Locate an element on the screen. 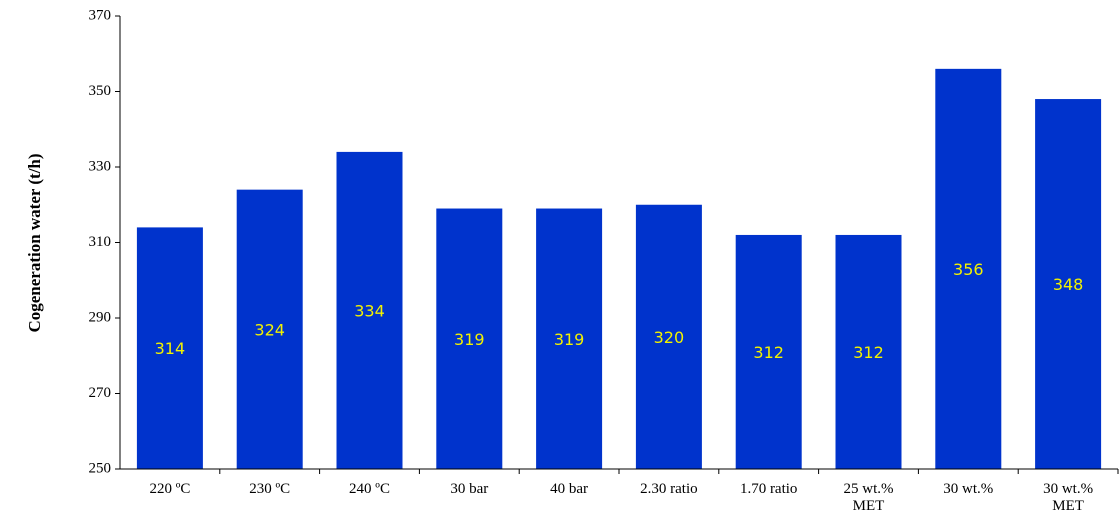  x-tick-label: 30 bar is located at coordinates (469, 489).